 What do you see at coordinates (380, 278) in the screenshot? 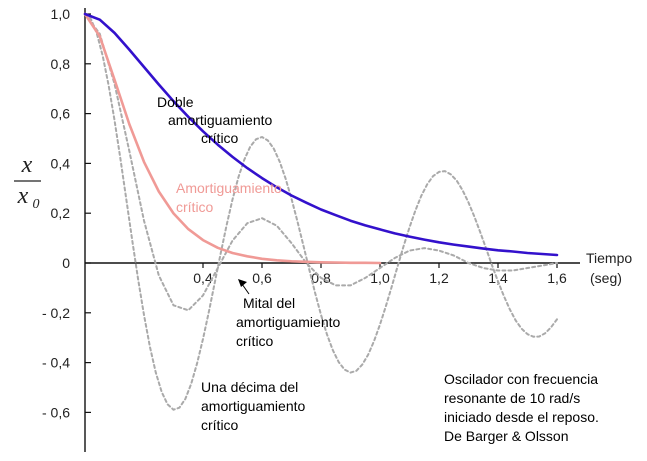
I see `x-tick-label: 1,0` at bounding box center [380, 278].